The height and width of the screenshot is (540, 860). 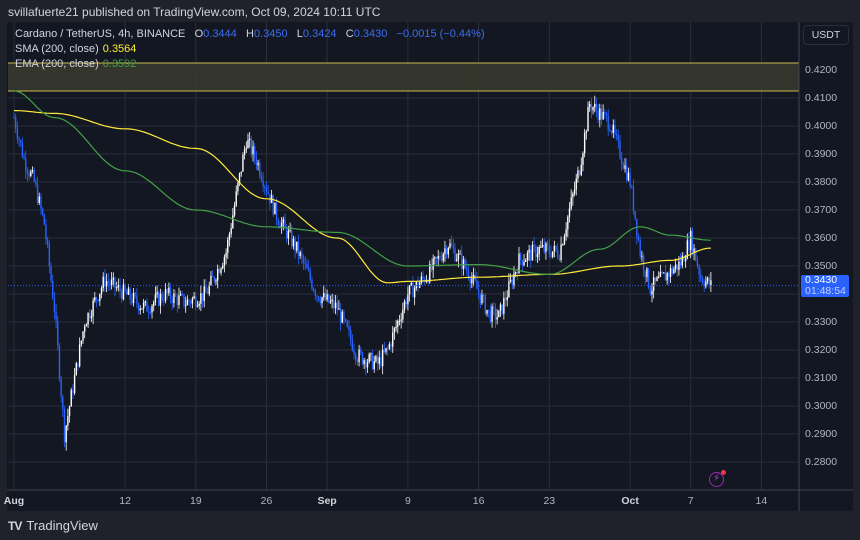 I want to click on low-value: 0.3424, so click(x=319, y=34).